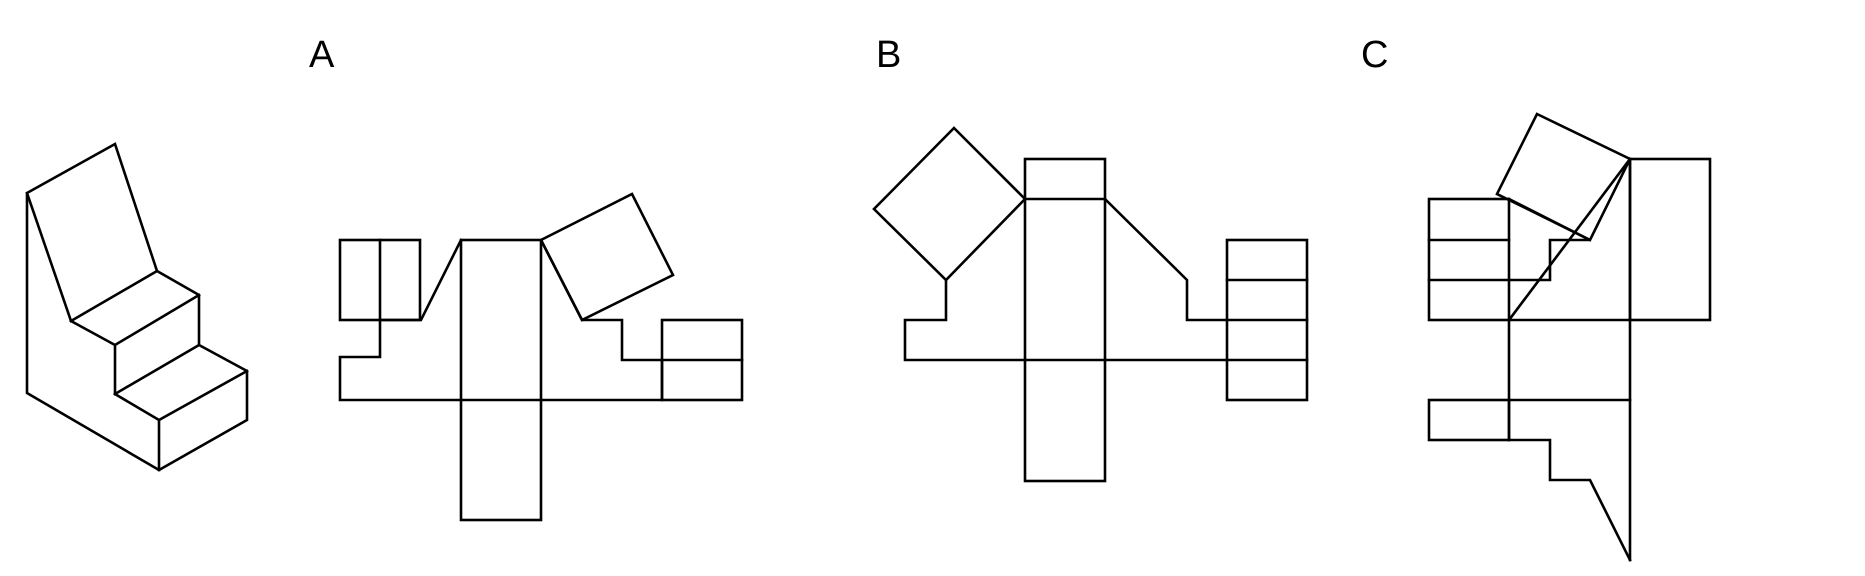 The width and height of the screenshot is (1865, 576). What do you see at coordinates (1563, 177) in the screenshot?
I see `net-c-tilted-square` at bounding box center [1563, 177].